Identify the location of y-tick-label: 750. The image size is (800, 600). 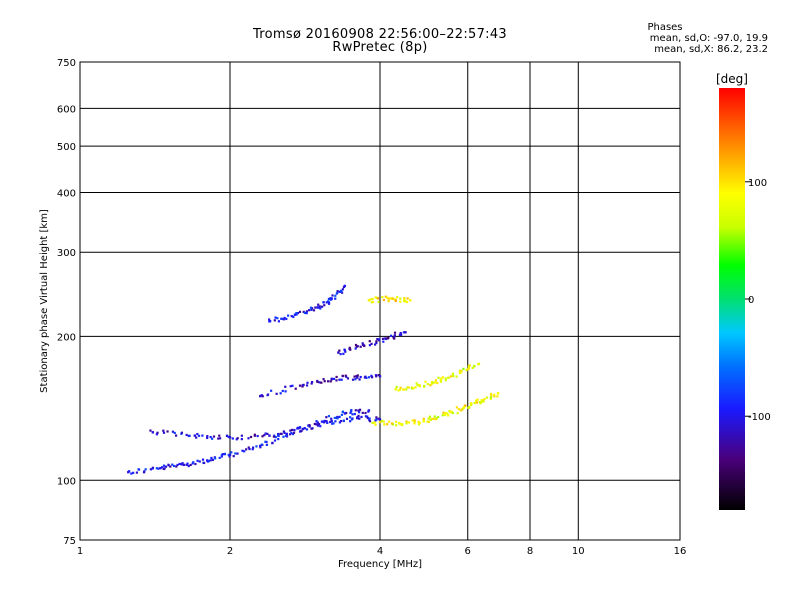
(66, 63).